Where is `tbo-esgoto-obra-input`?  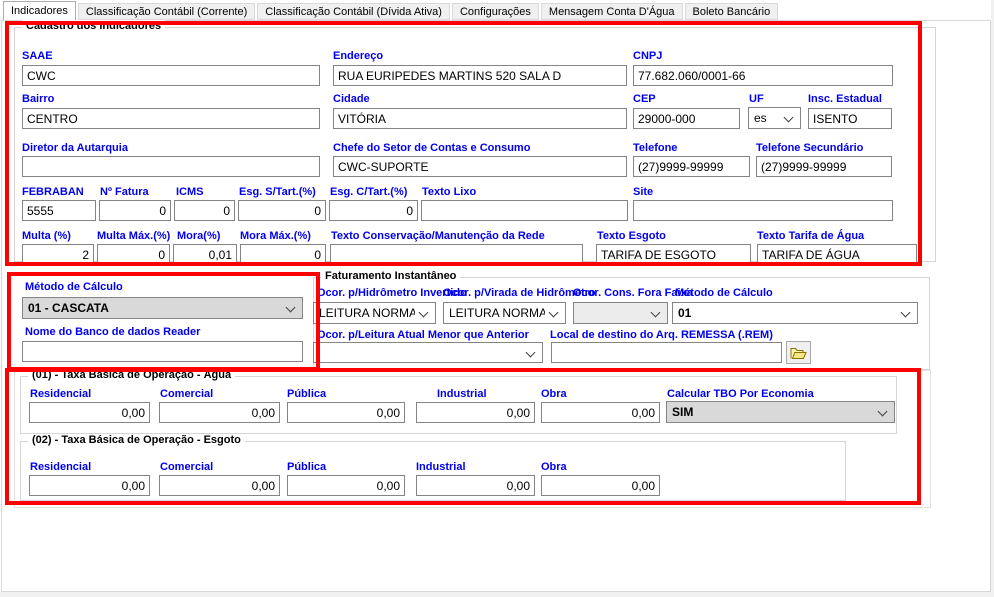 tbo-esgoto-obra-input is located at coordinates (600, 485).